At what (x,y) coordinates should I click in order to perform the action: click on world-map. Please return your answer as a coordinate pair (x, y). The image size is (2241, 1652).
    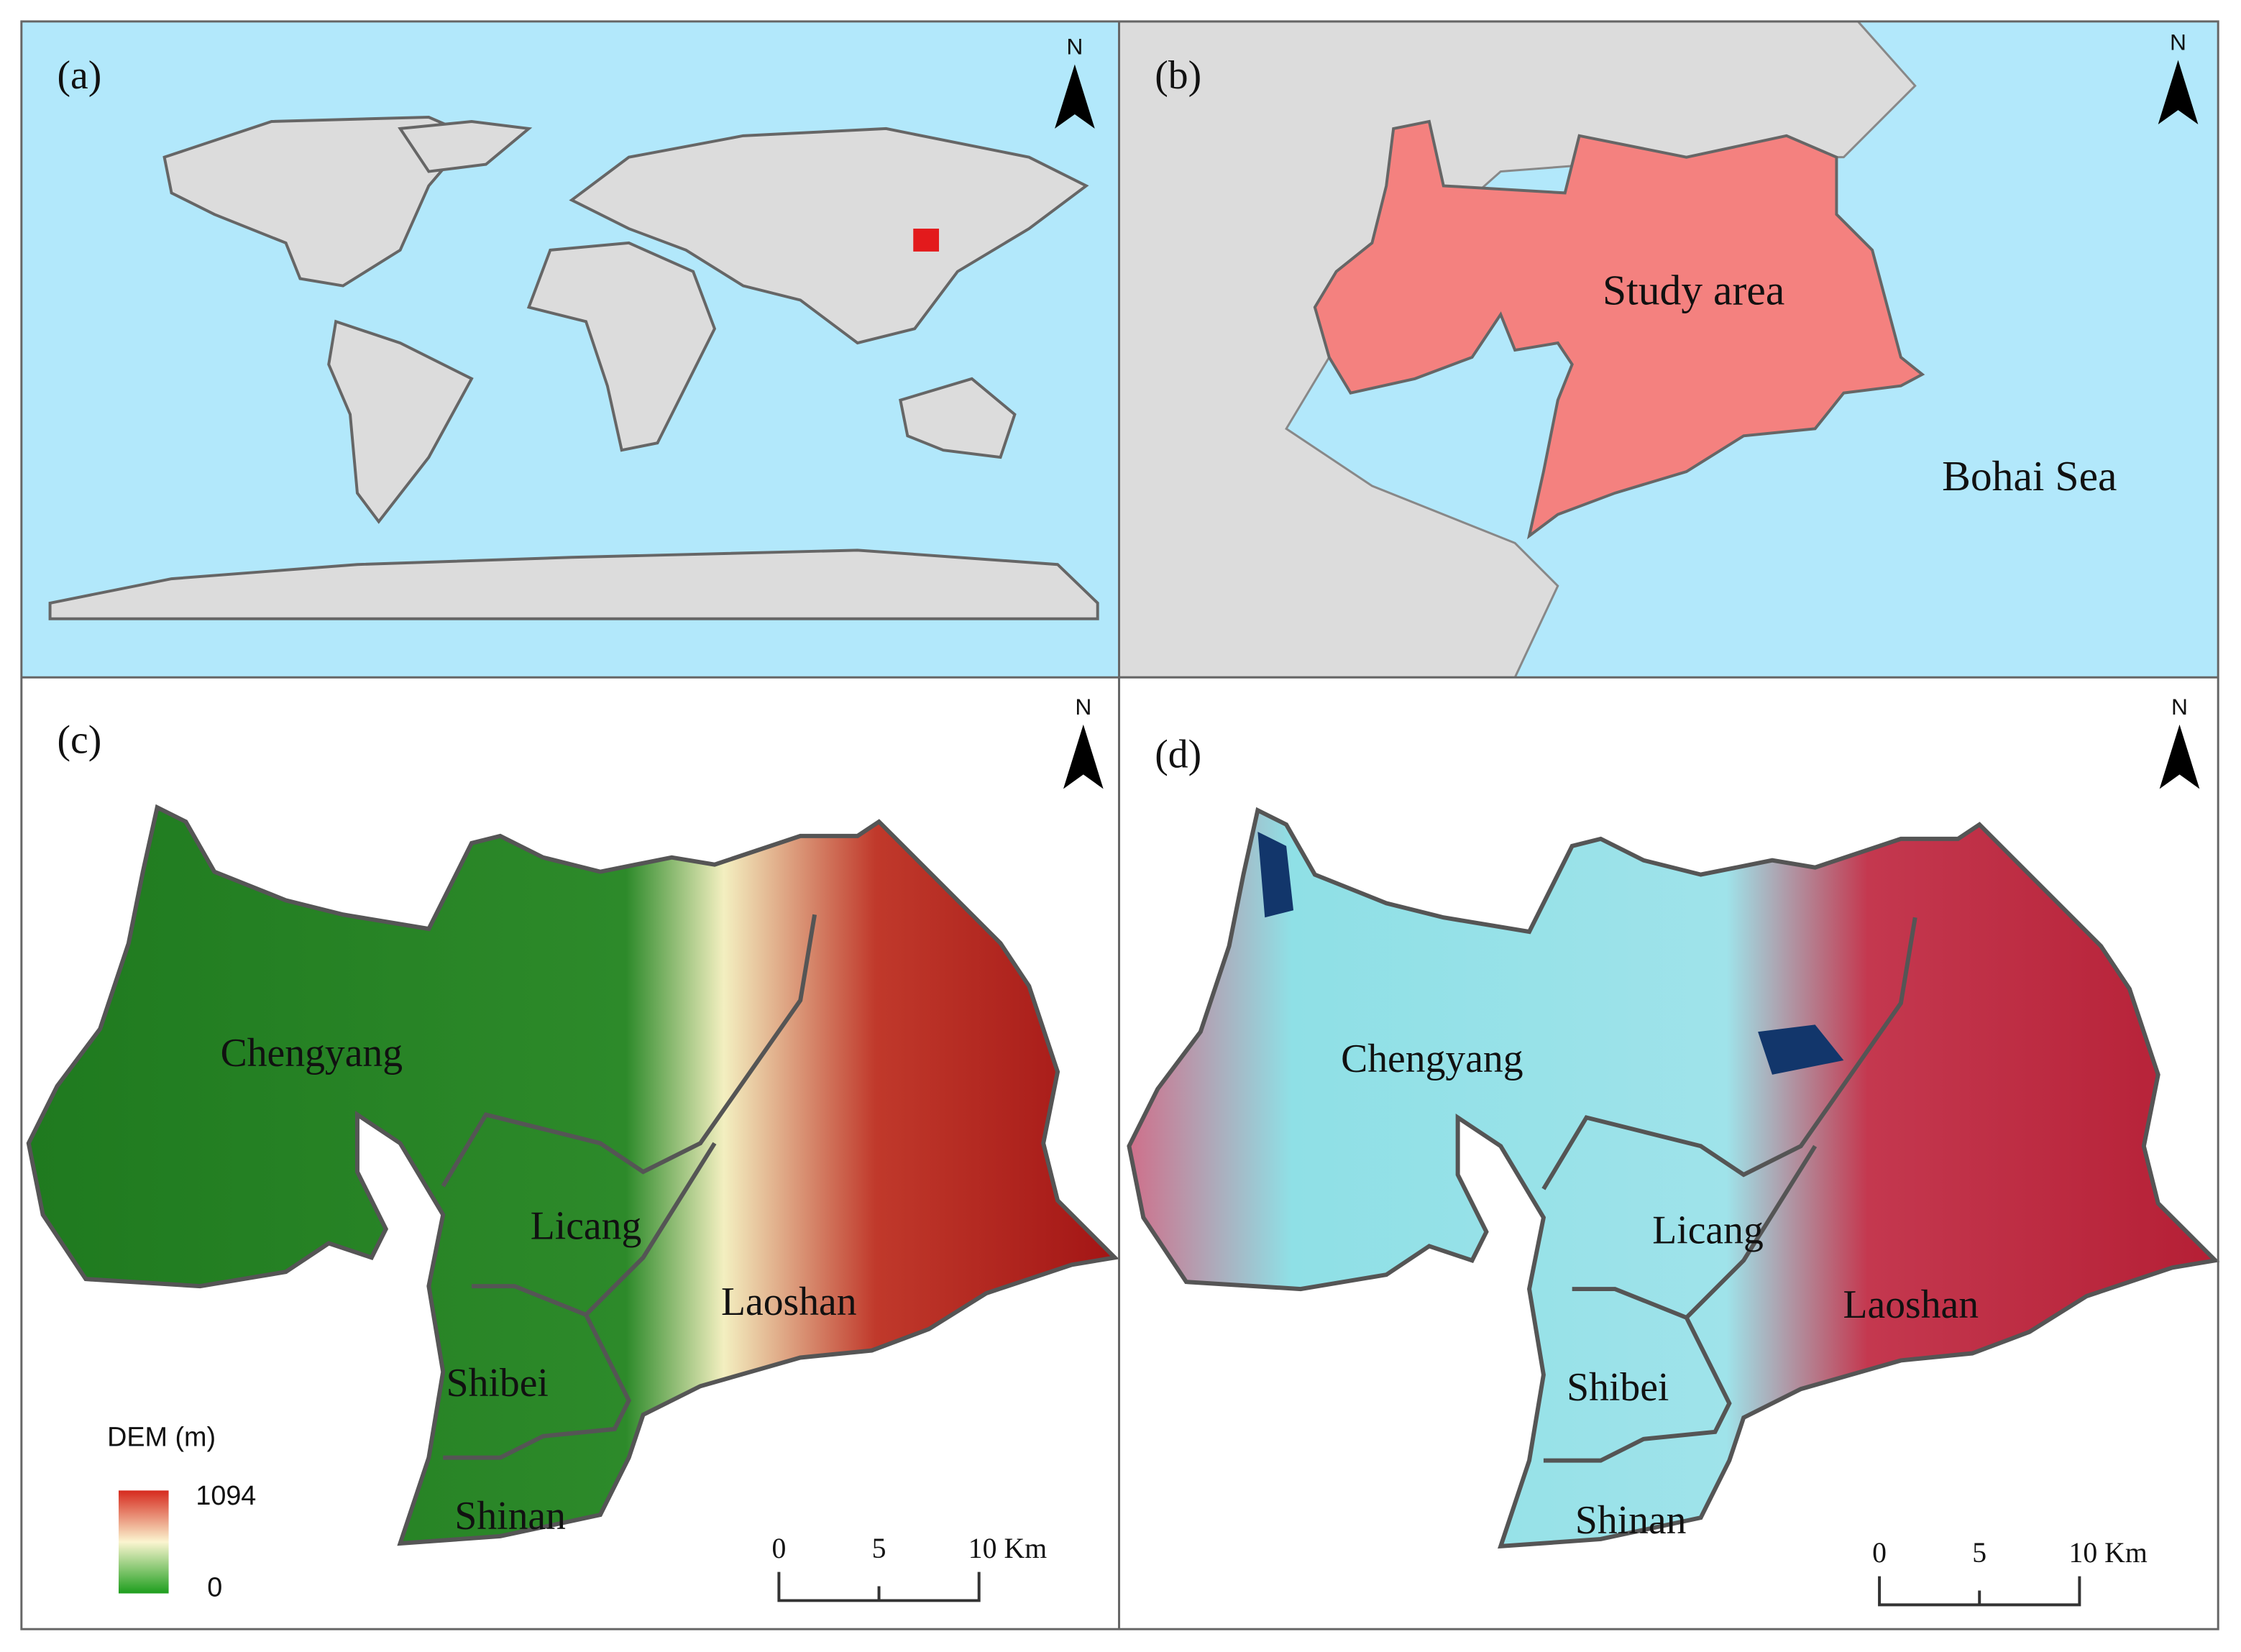
    Looking at the image, I should click on (573, 368).